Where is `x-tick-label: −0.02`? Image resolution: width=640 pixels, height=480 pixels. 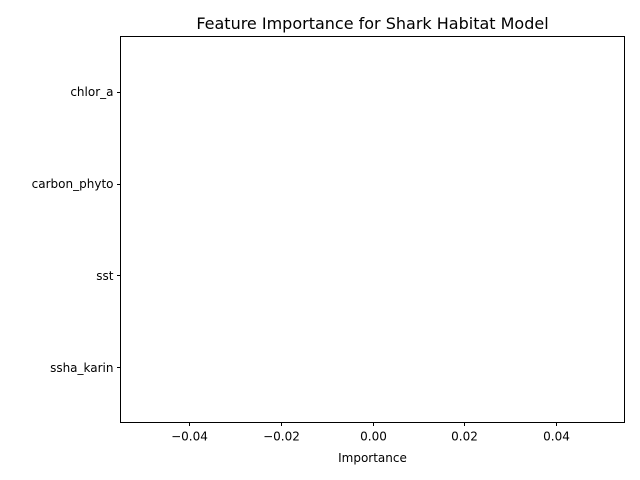
x-tick-label: −0.02 is located at coordinates (281, 437).